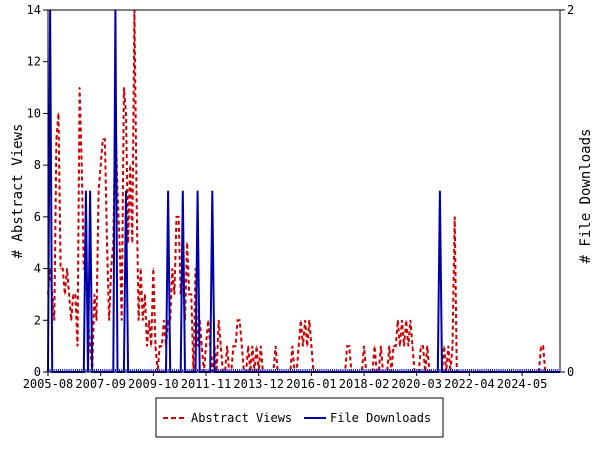 The width and height of the screenshot is (600, 454). What do you see at coordinates (241, 418) in the screenshot?
I see `legend-label-abstract-views: Abstract Views` at bounding box center [241, 418].